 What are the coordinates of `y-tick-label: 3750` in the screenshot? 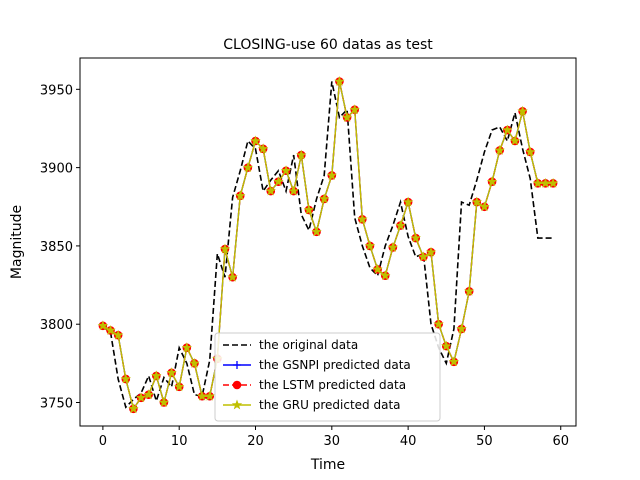 It's located at (56, 404).